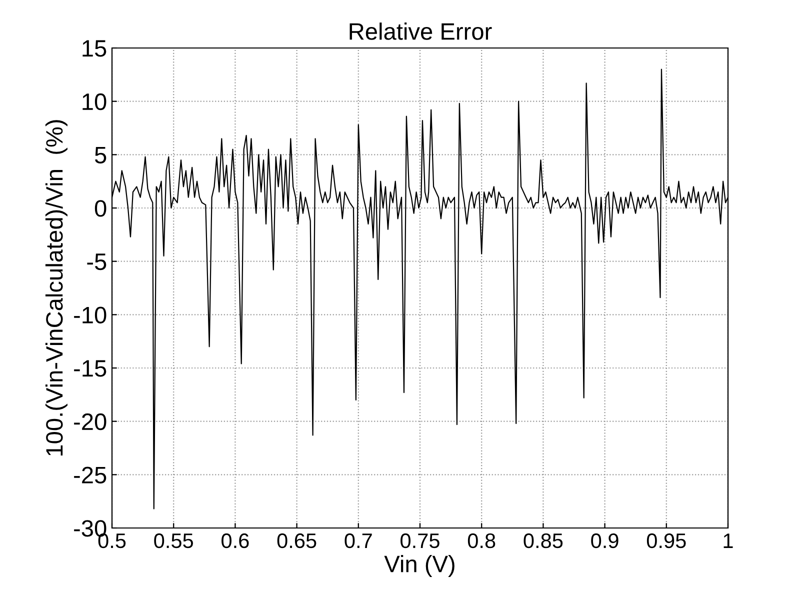 Image resolution: width=800 pixels, height=600 pixels. Describe the element at coordinates (421, 31) in the screenshot. I see `chart-title: Relative Error` at that location.